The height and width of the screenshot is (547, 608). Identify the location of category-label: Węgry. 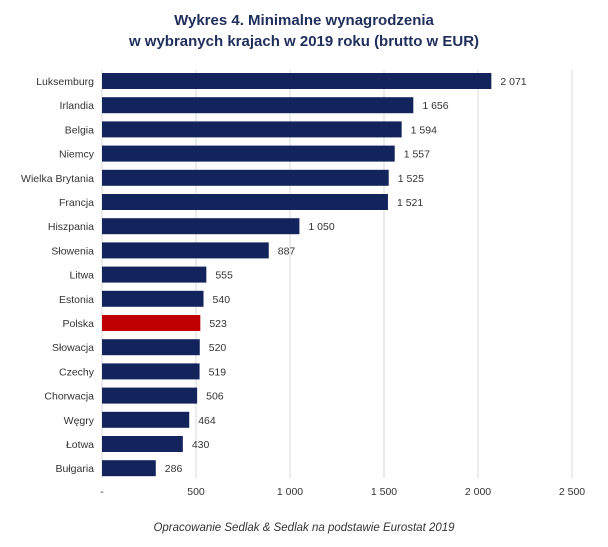
(79, 421).